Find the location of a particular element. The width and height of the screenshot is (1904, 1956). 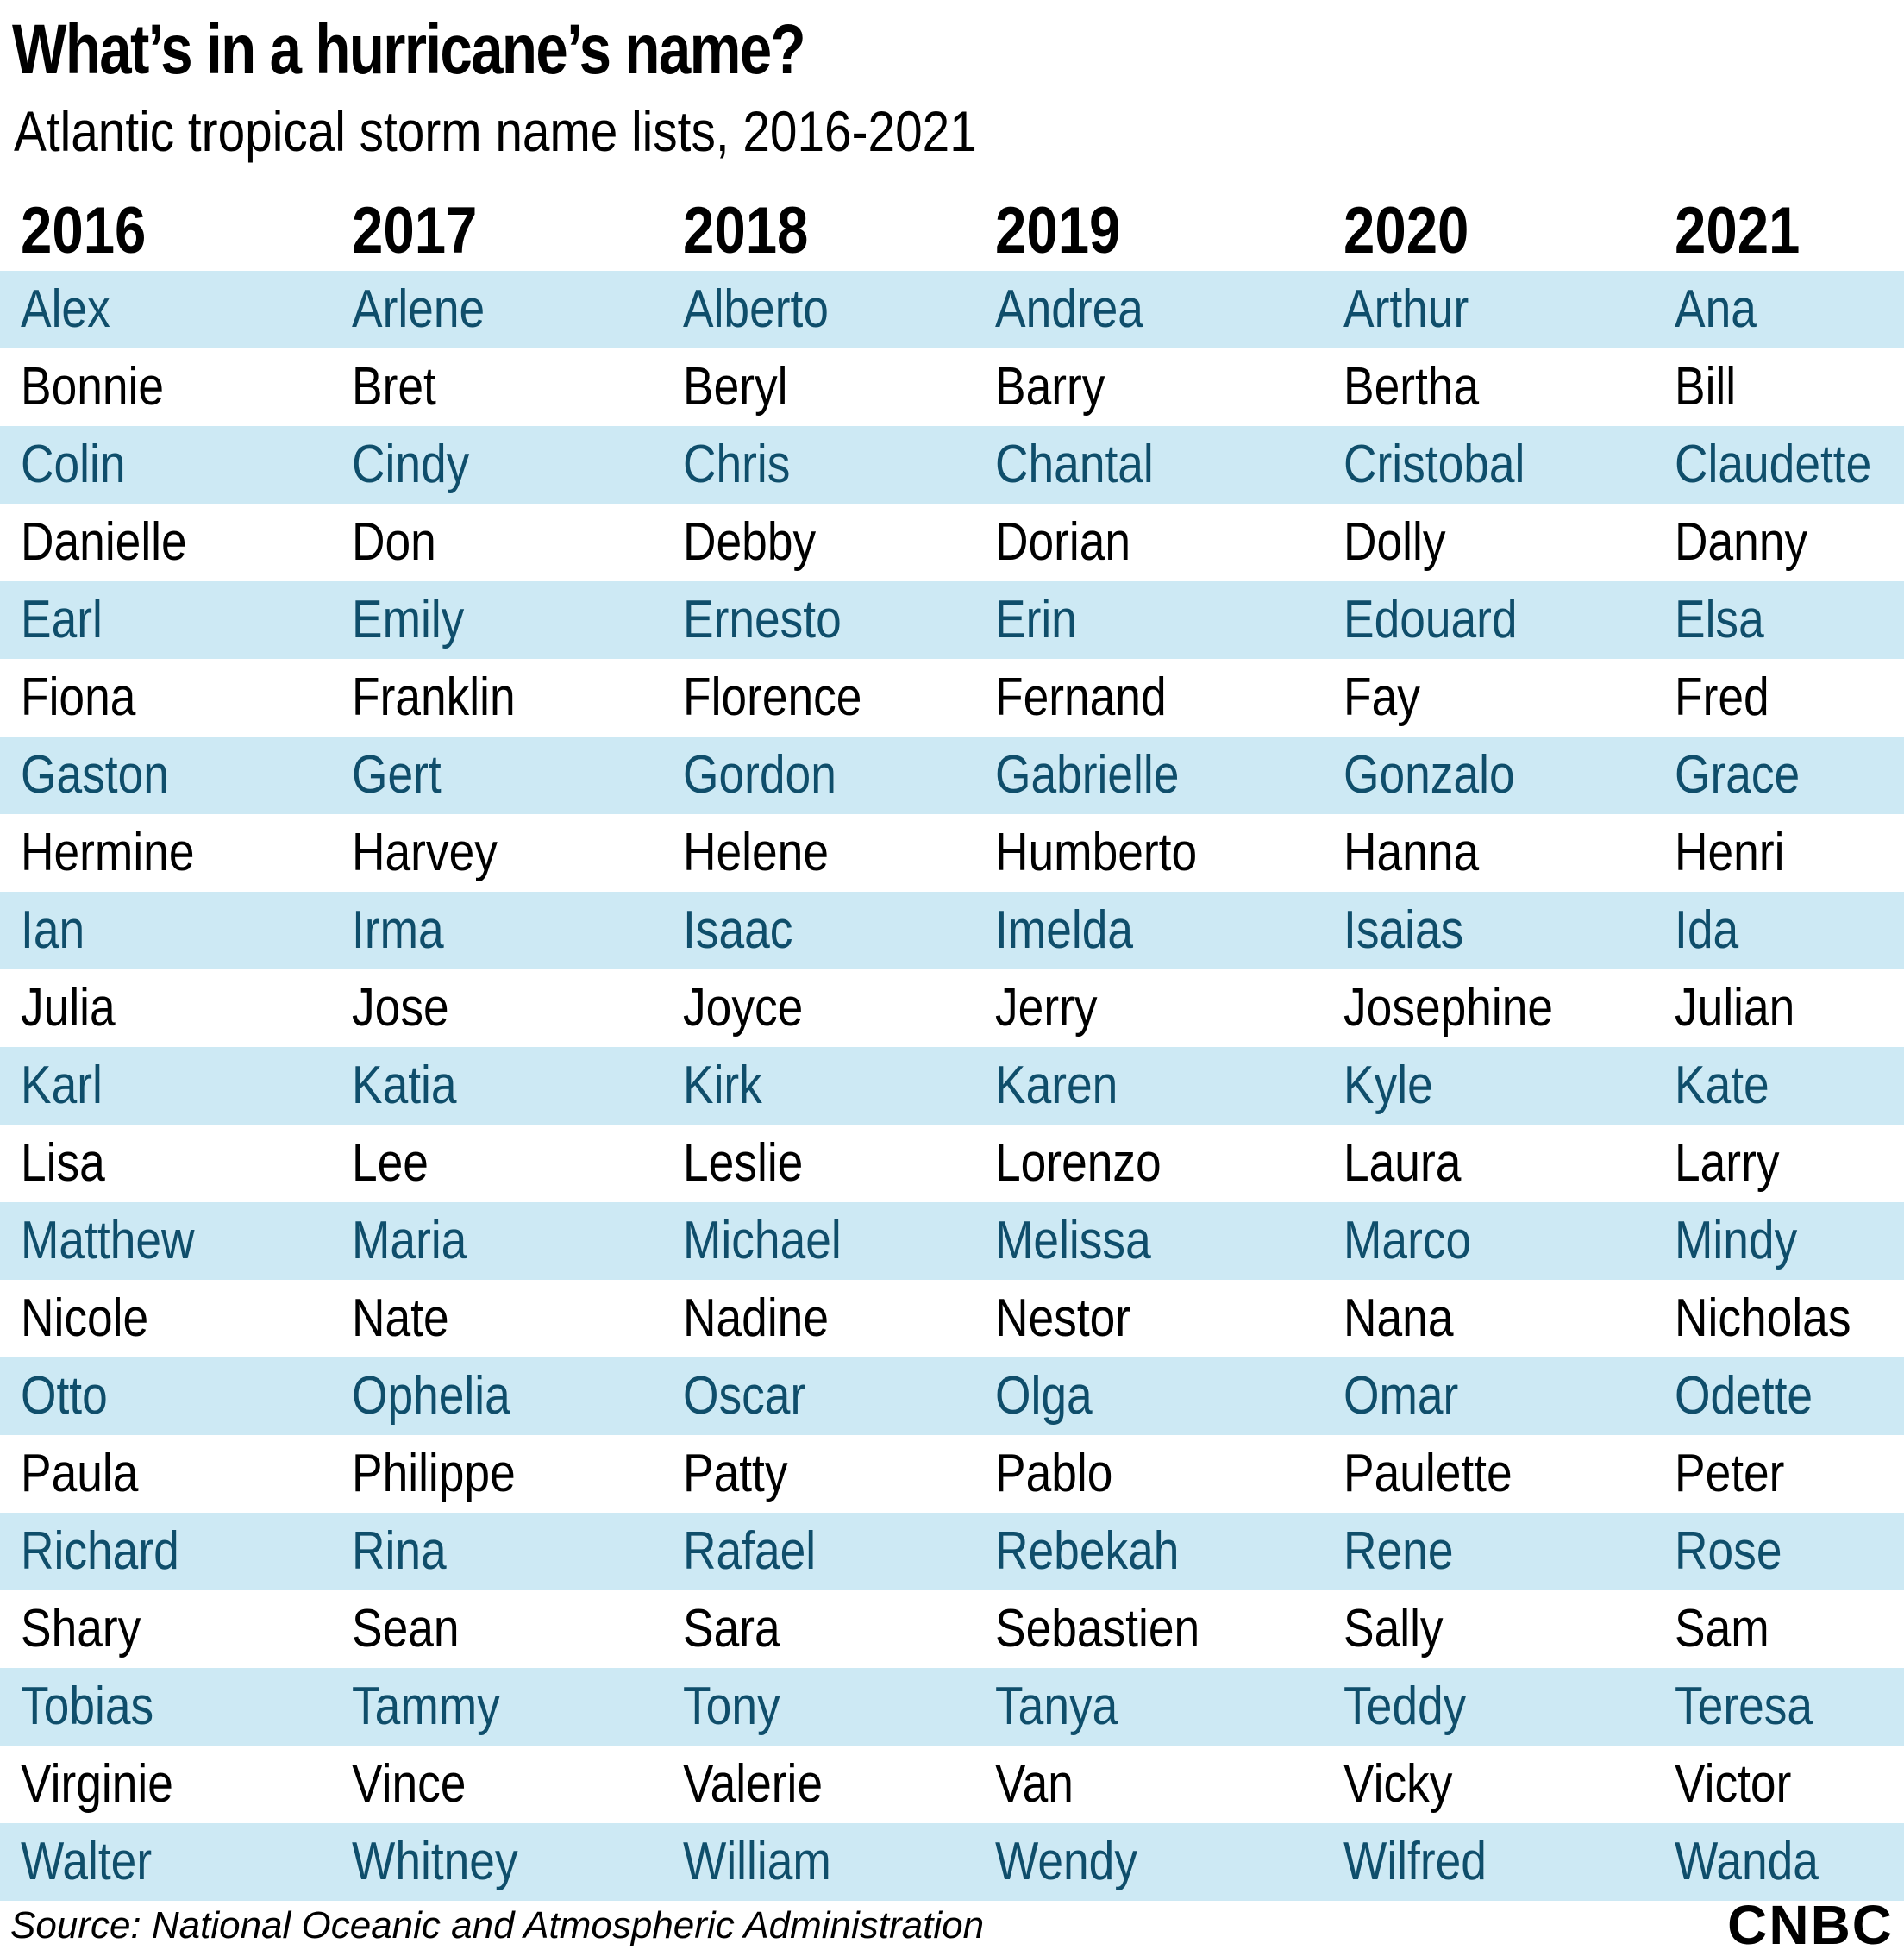

table-row: Earl Emily Ernesto Erin Edouard Elsa is located at coordinates (952, 620).